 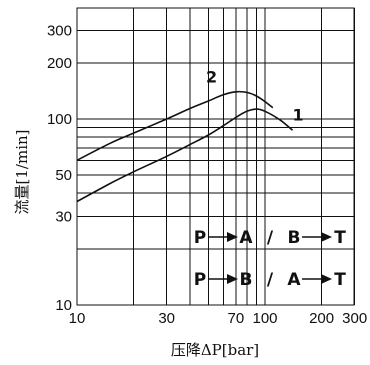 What do you see at coordinates (59, 30) in the screenshot?
I see `y-tick-label: 300` at bounding box center [59, 30].